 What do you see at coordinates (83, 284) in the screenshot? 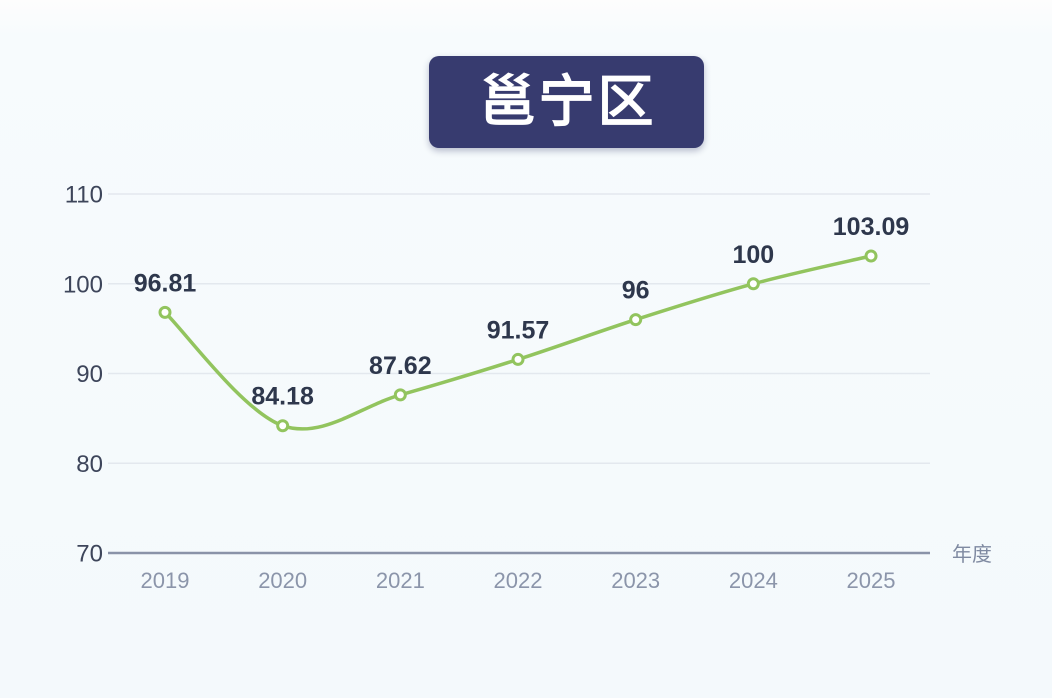
I see `y-tick-label: 100` at bounding box center [83, 284].